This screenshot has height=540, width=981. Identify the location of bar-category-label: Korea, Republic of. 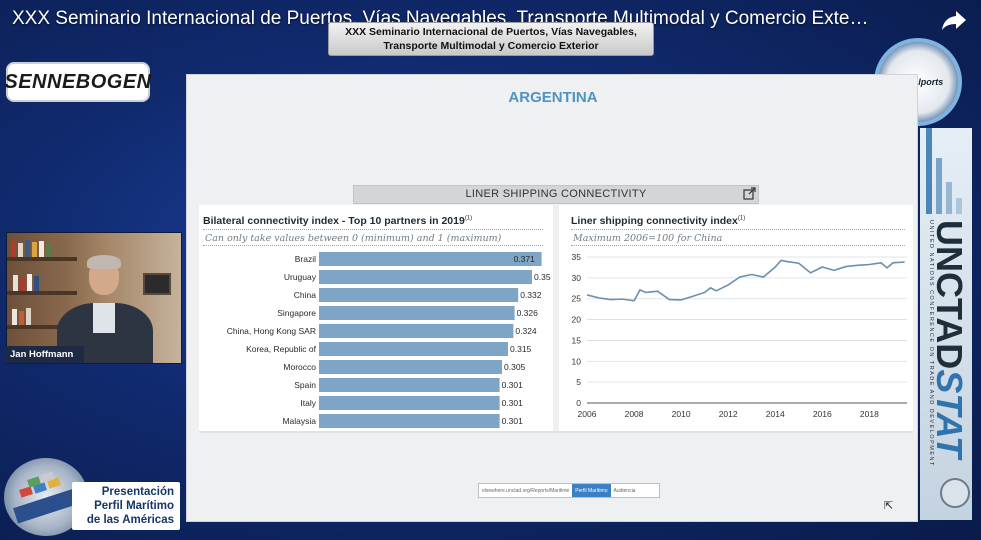
(281, 349).